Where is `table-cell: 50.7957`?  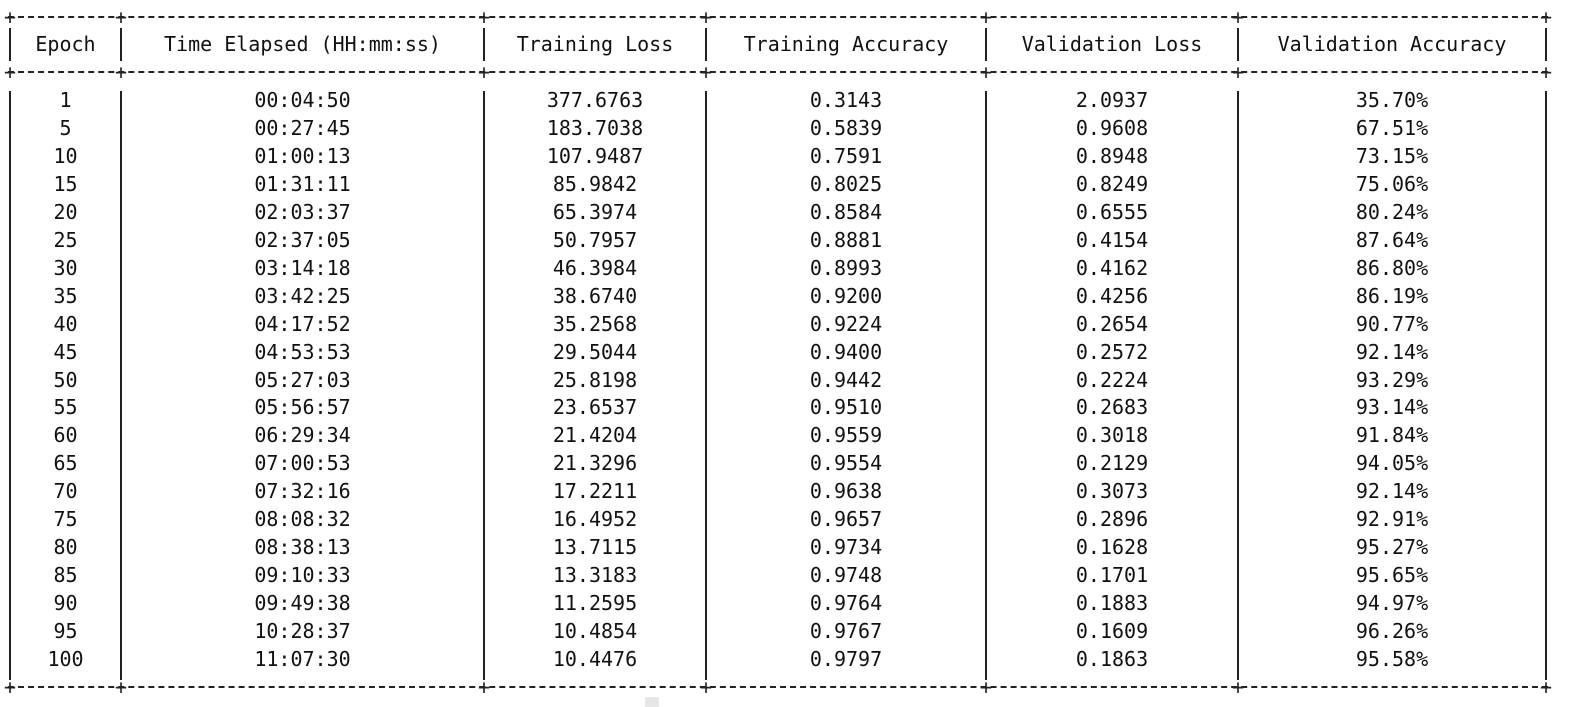
table-cell: 50.7957 is located at coordinates (595, 239).